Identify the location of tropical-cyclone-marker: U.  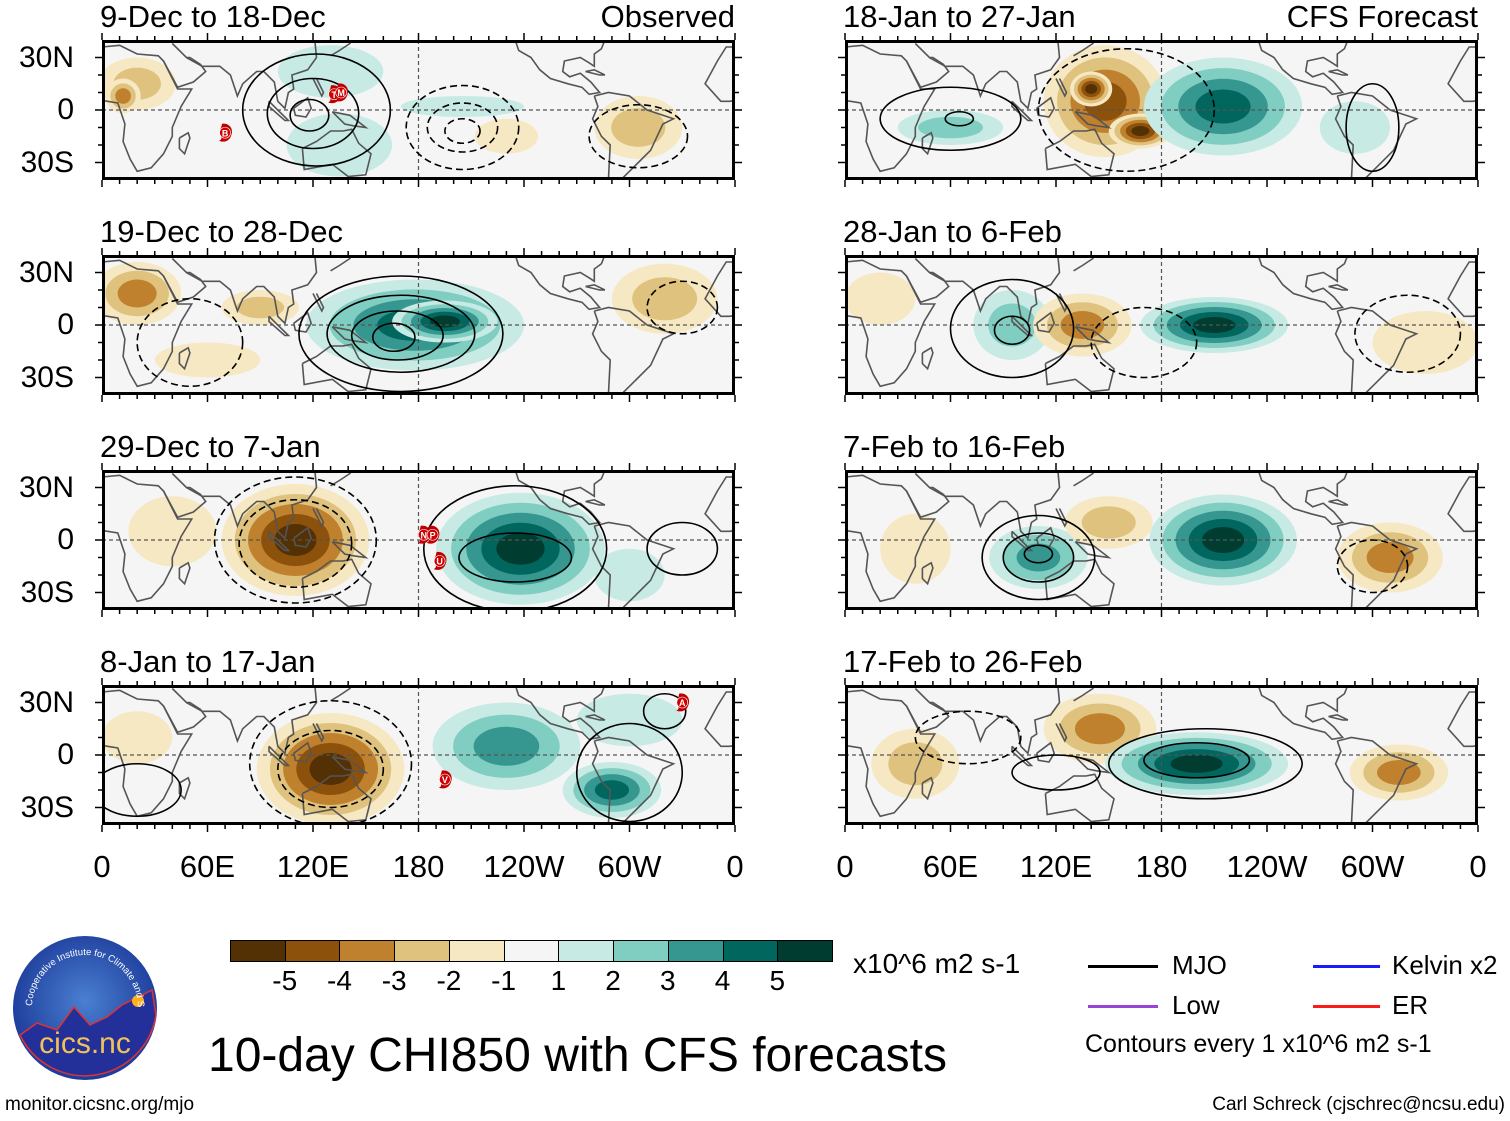
(440, 560).